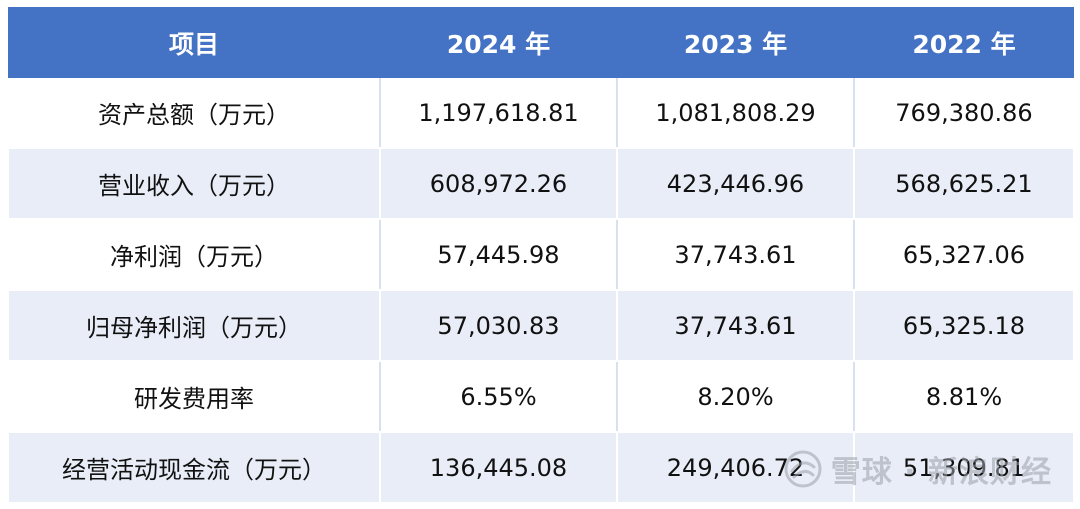 This screenshot has height=509, width=1080. What do you see at coordinates (735, 42) in the screenshot?
I see `header-year-2023: 2023 年` at bounding box center [735, 42].